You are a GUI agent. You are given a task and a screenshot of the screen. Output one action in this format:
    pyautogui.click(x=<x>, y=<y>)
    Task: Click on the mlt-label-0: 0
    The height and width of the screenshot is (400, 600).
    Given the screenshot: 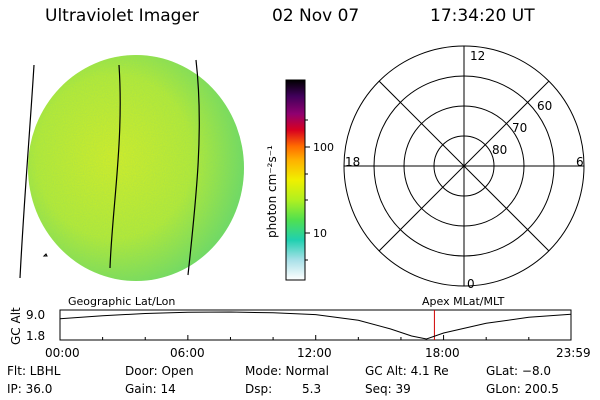 What is the action you would take?
    pyautogui.click(x=471, y=284)
    